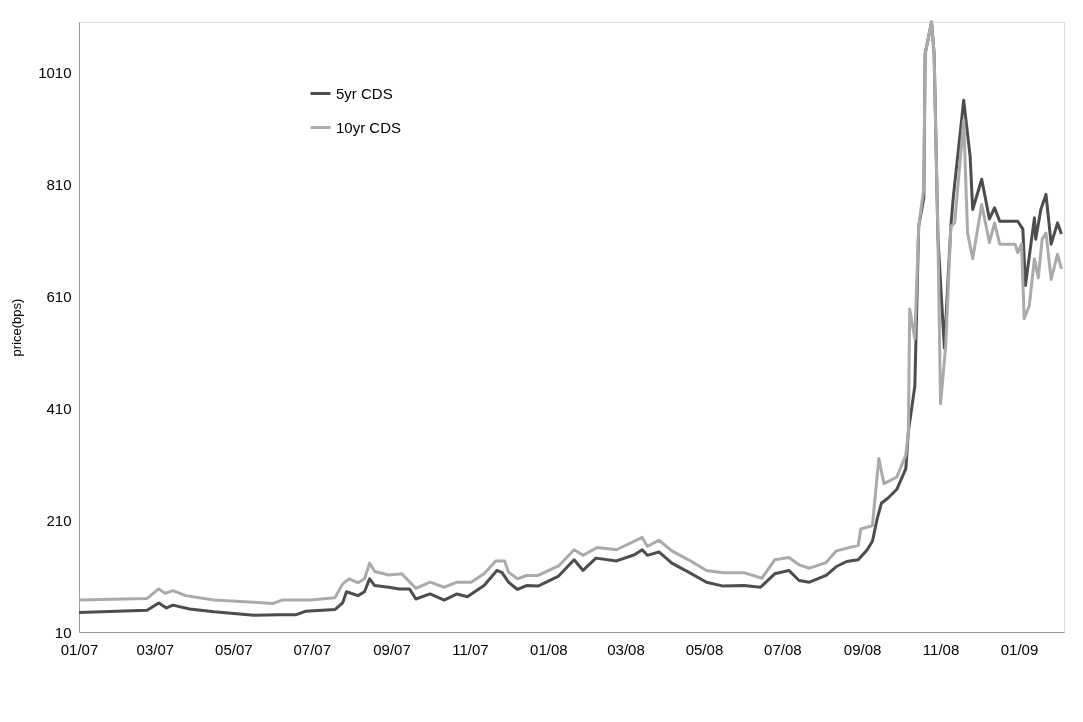  I want to click on x-tick-label: 07/07, so click(312, 649).